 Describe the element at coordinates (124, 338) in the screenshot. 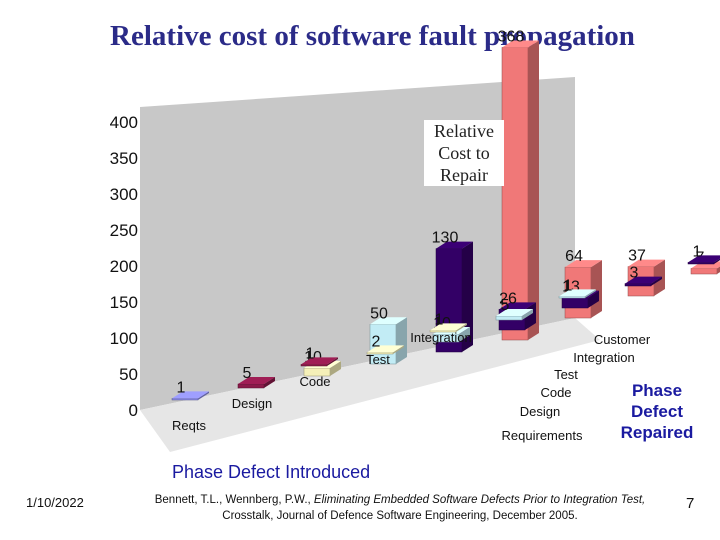

I see `y-tick-label: 100` at that location.